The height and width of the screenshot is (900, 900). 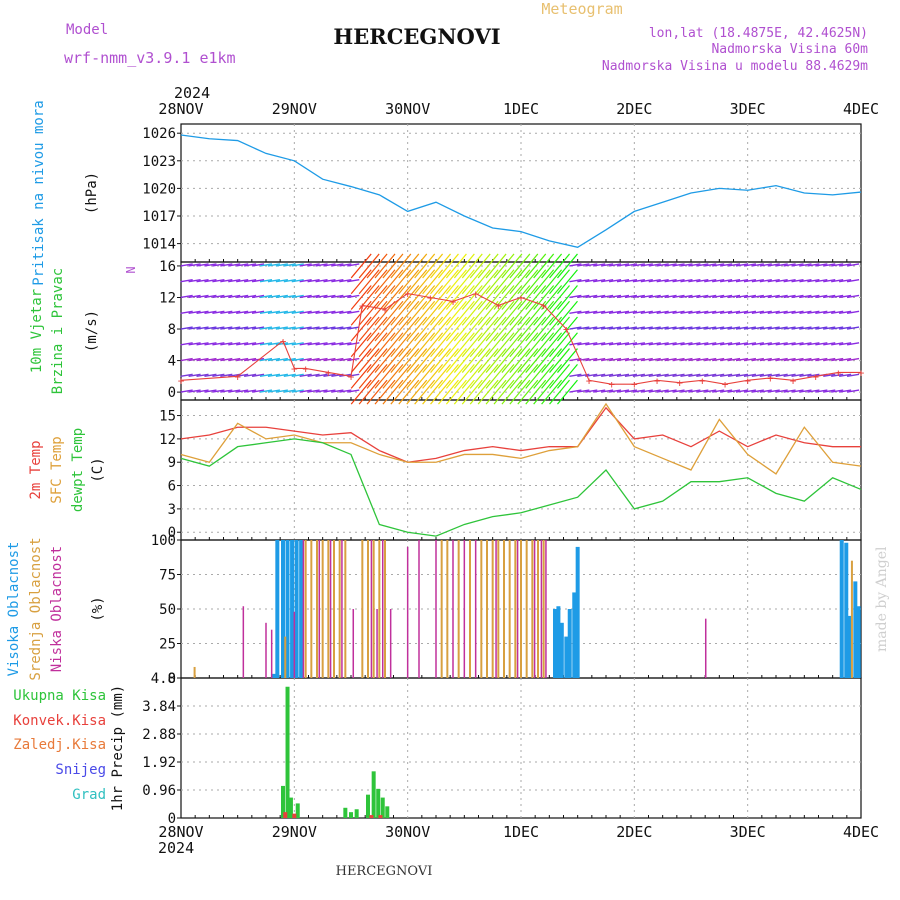 I want to click on time-label-top: 4DEC, so click(x=861, y=109).